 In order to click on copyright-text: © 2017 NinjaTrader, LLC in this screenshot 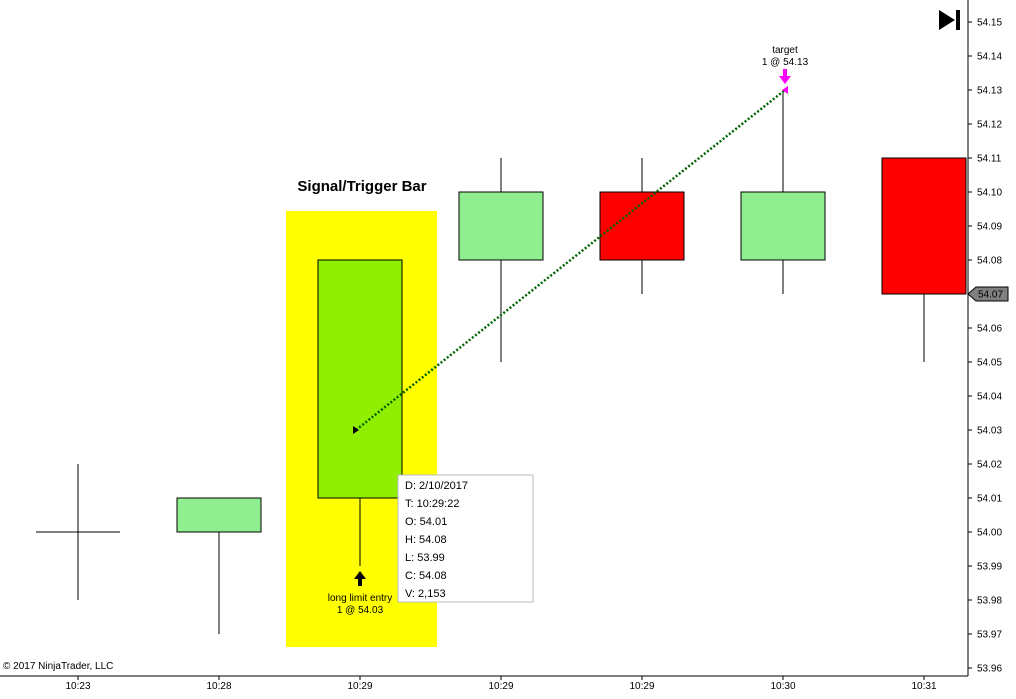, I will do `click(58, 666)`.